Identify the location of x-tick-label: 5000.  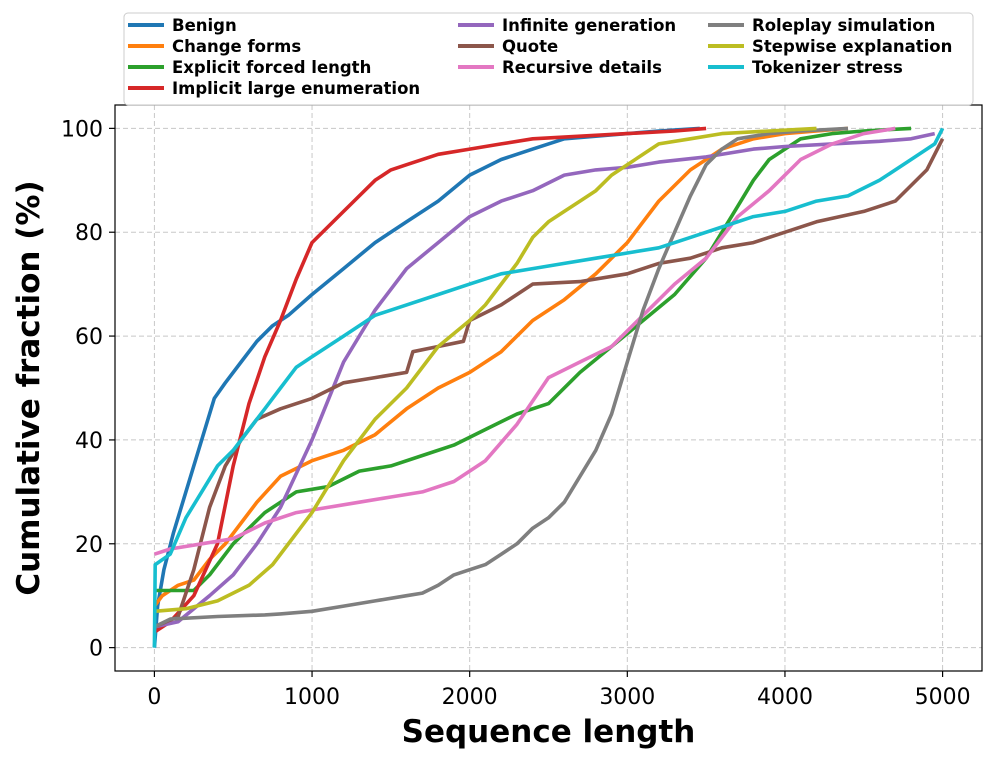
(943, 697).